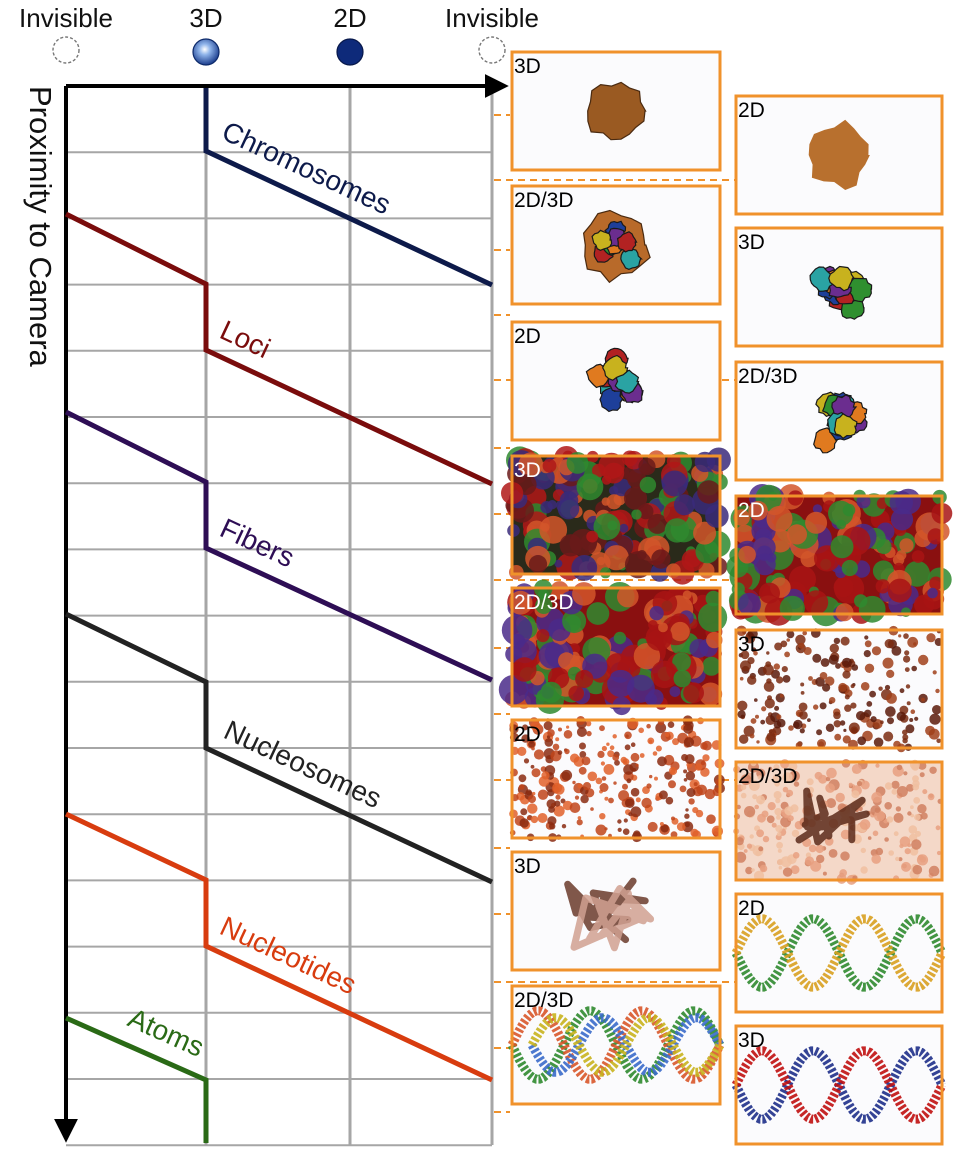 This screenshot has height=1163, width=966. What do you see at coordinates (832, 816) in the screenshot?
I see `strand-path` at bounding box center [832, 816].